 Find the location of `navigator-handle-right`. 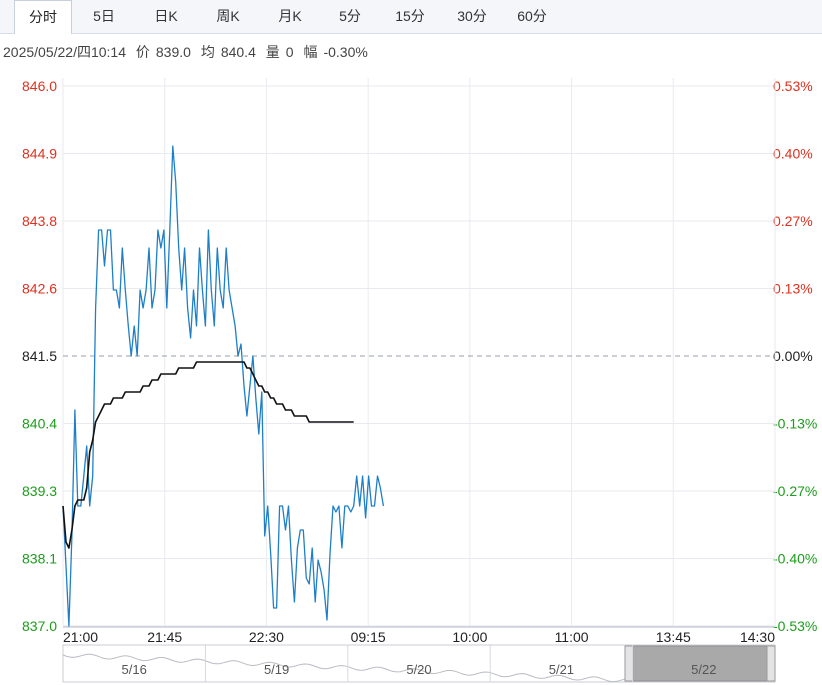

navigator-handle-right is located at coordinates (771, 663).